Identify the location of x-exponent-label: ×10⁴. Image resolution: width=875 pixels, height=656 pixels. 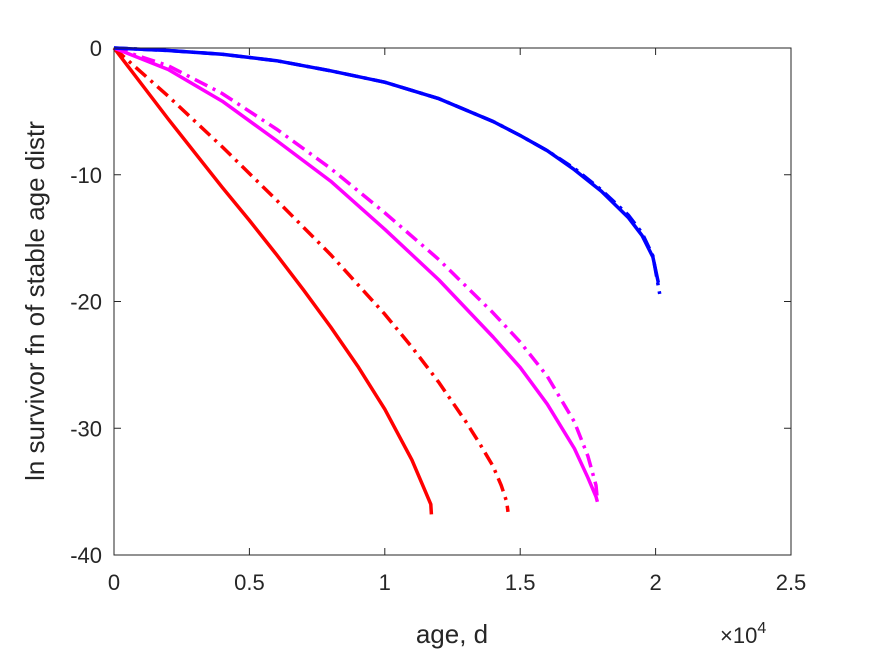
(743, 634).